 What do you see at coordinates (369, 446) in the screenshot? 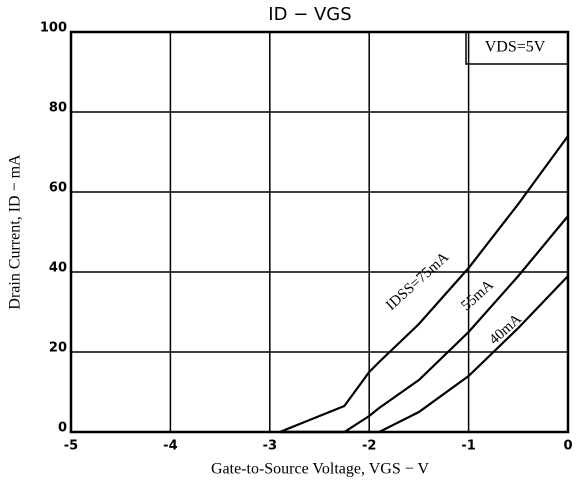
I see `x-tick-label: -2` at bounding box center [369, 446].